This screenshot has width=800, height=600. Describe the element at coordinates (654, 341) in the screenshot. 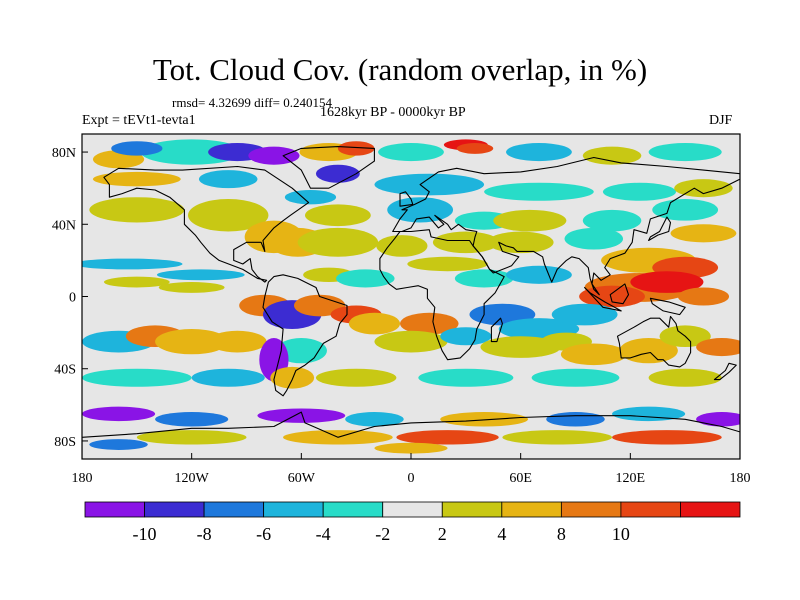

I see `australia-coast` at that location.